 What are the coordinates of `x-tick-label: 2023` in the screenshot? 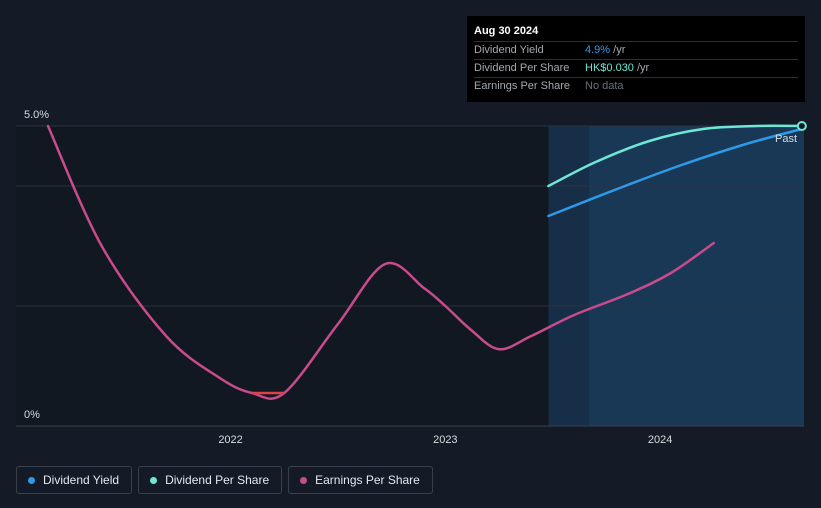 It's located at (445, 440).